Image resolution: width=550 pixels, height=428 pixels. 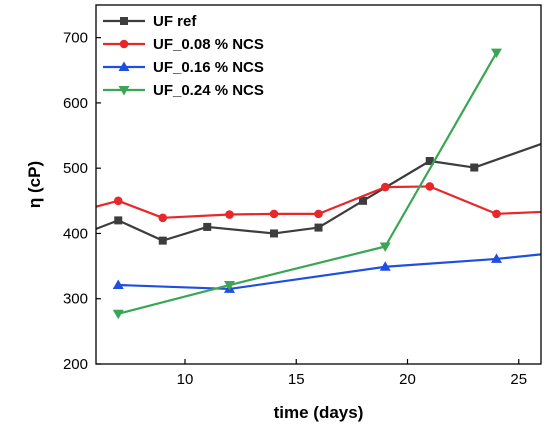 What do you see at coordinates (75, 103) in the screenshot?
I see `y-tick-label: 600` at bounding box center [75, 103].